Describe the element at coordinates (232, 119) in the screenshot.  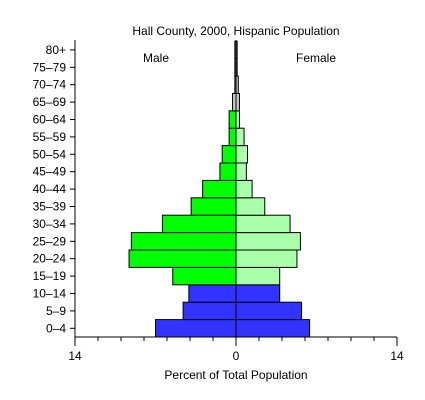
I see `bar-male-60–64` at that location.